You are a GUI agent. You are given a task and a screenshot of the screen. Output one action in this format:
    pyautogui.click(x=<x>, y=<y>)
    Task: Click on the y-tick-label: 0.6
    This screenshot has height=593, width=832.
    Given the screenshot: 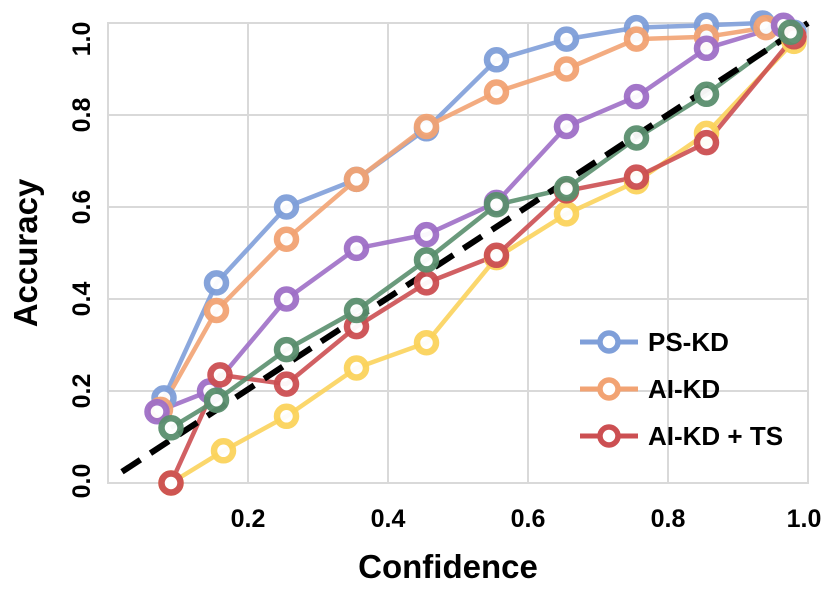 What is the action you would take?
    pyautogui.click(x=82, y=207)
    